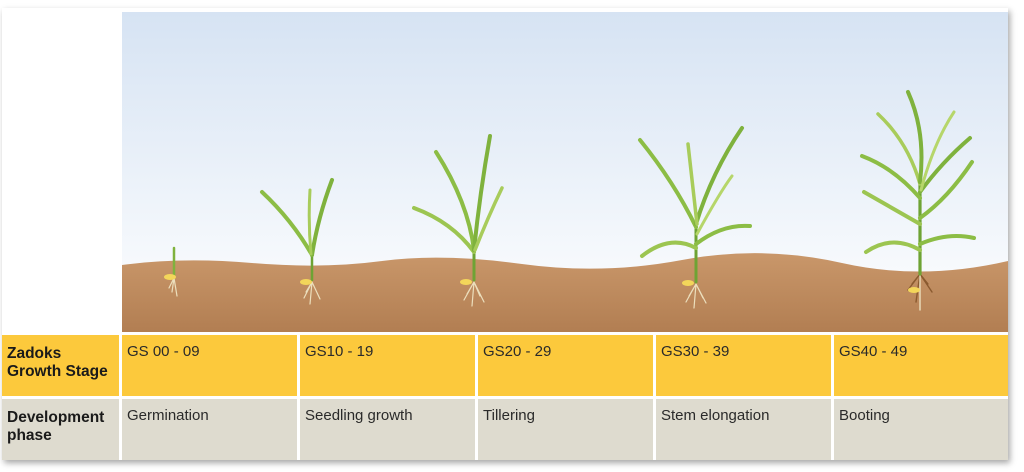  Describe the element at coordinates (458, 220) in the screenshot. I see `plant-tillering` at that location.